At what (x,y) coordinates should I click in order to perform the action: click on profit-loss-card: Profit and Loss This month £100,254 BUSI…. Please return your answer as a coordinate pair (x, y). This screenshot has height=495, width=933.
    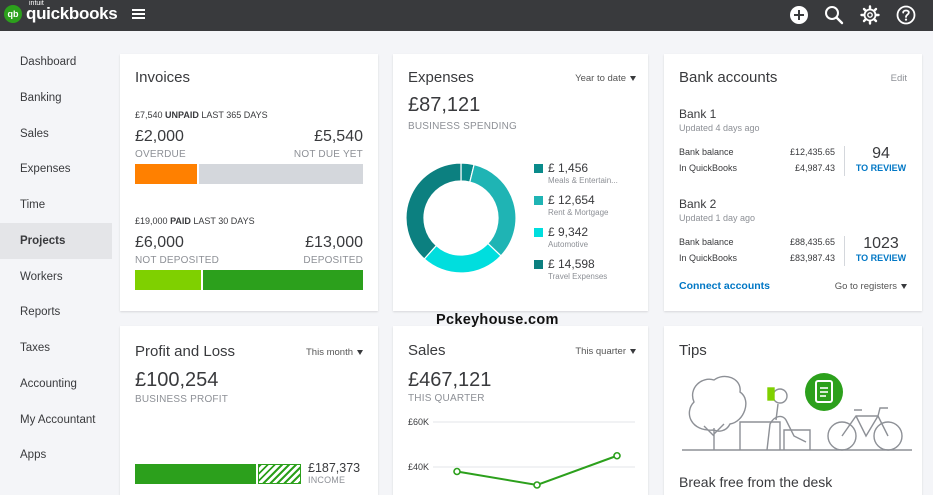
    Looking at the image, I should click on (249, 410).